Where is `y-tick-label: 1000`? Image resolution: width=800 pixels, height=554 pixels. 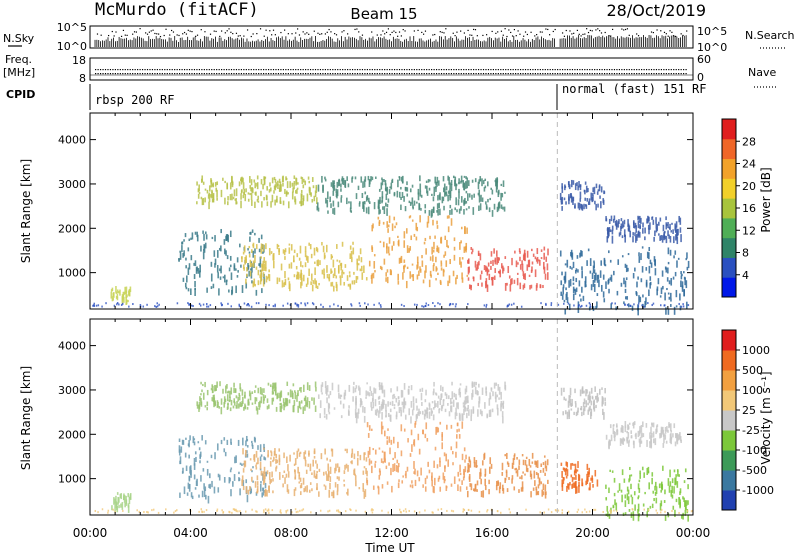
y-tick-label: 1000 is located at coordinates (72, 479).